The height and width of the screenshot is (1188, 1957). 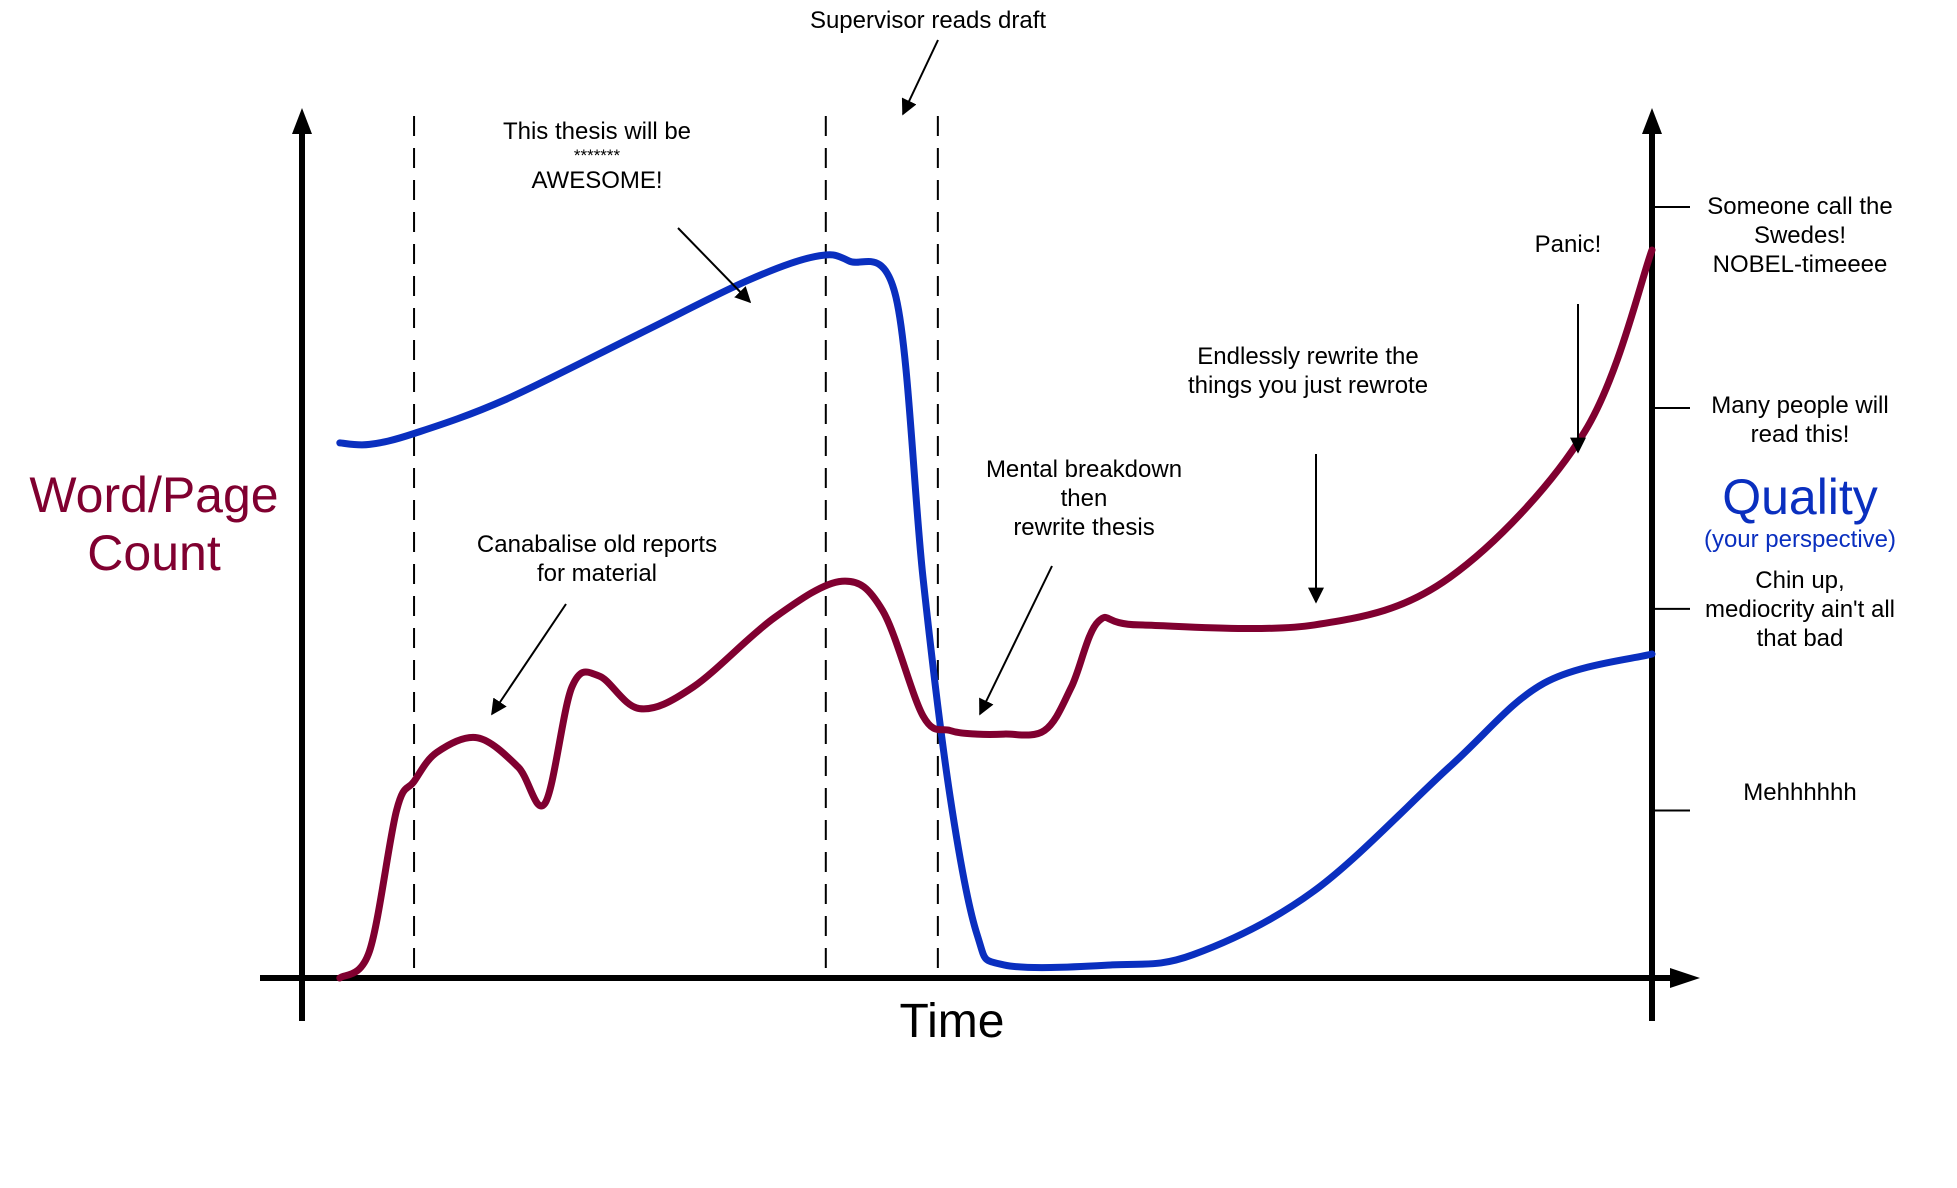 I want to click on annotation-line: AWESOME!, so click(x=597, y=180).